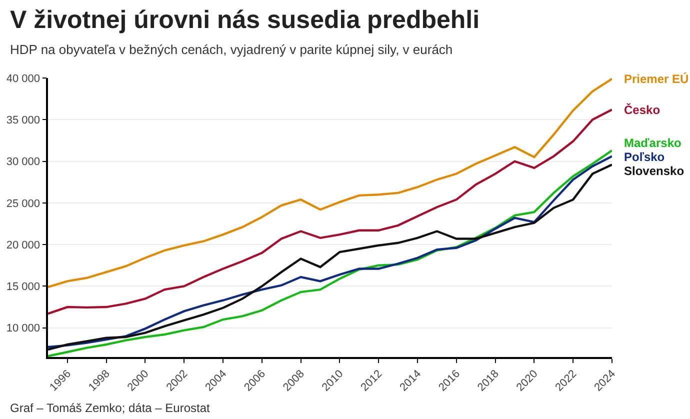 The width and height of the screenshot is (690, 419). I want to click on y-tick-label: 10 000, so click(23, 328).